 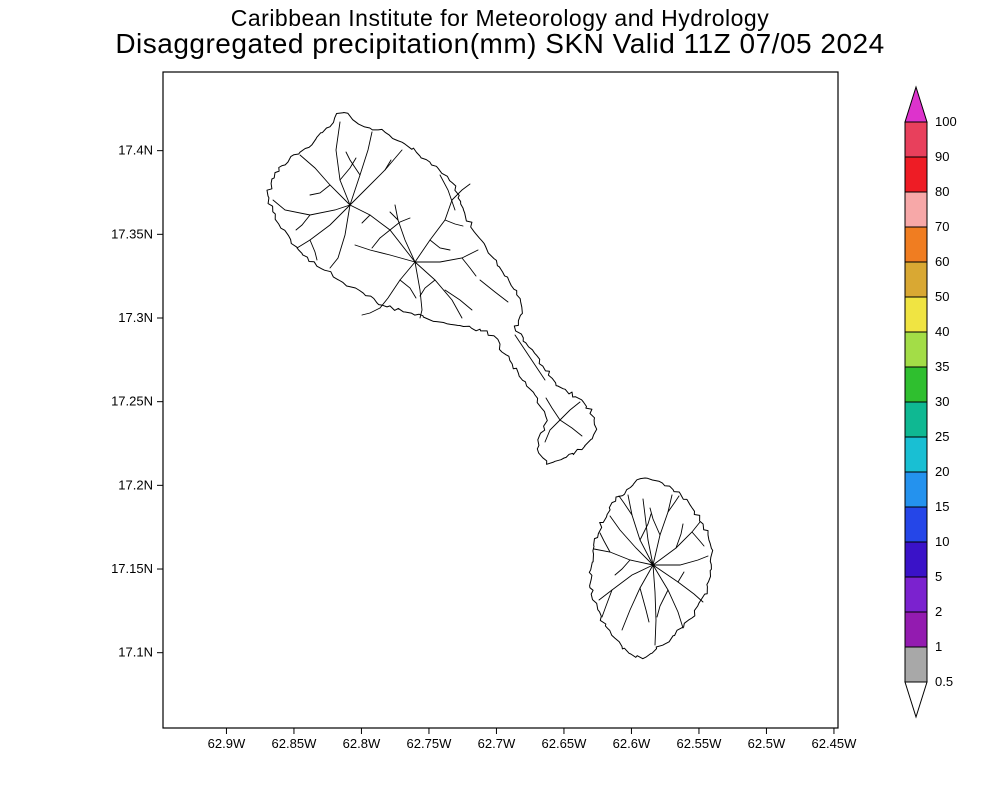 I want to click on lat-tick-label: 17.25N, so click(x=132, y=401).